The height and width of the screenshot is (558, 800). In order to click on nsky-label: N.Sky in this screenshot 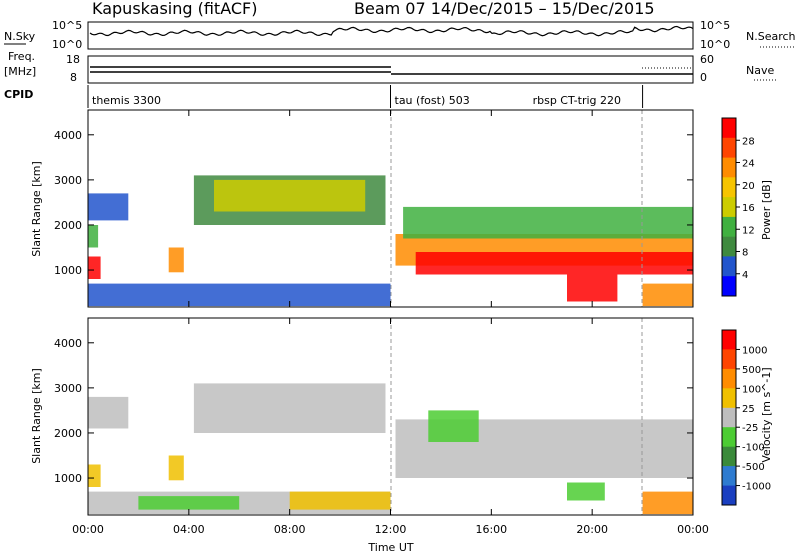, I will do `click(20, 36)`.